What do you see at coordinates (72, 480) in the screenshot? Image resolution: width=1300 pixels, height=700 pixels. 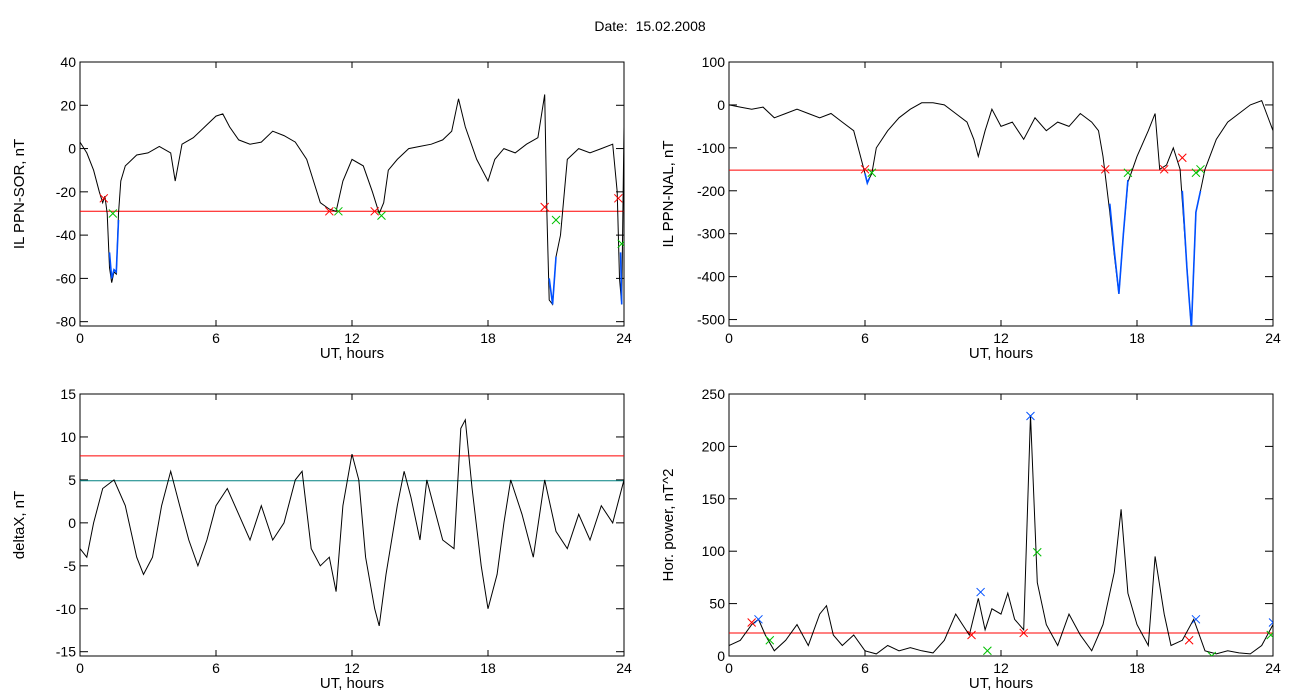 I see `y-tick-label: 5` at bounding box center [72, 480].